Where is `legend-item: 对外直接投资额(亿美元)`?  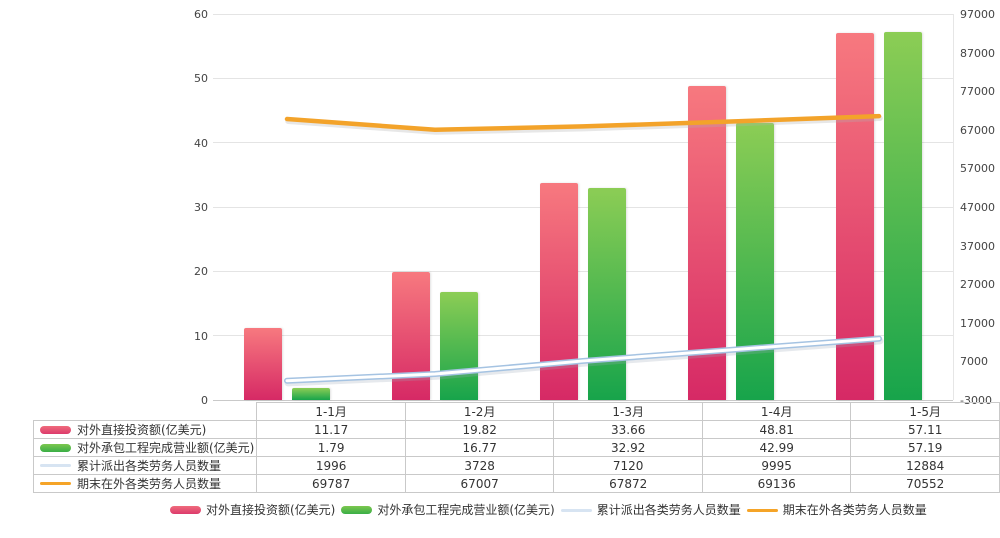
legend-item: 对外直接投资额(亿美元) is located at coordinates (252, 509).